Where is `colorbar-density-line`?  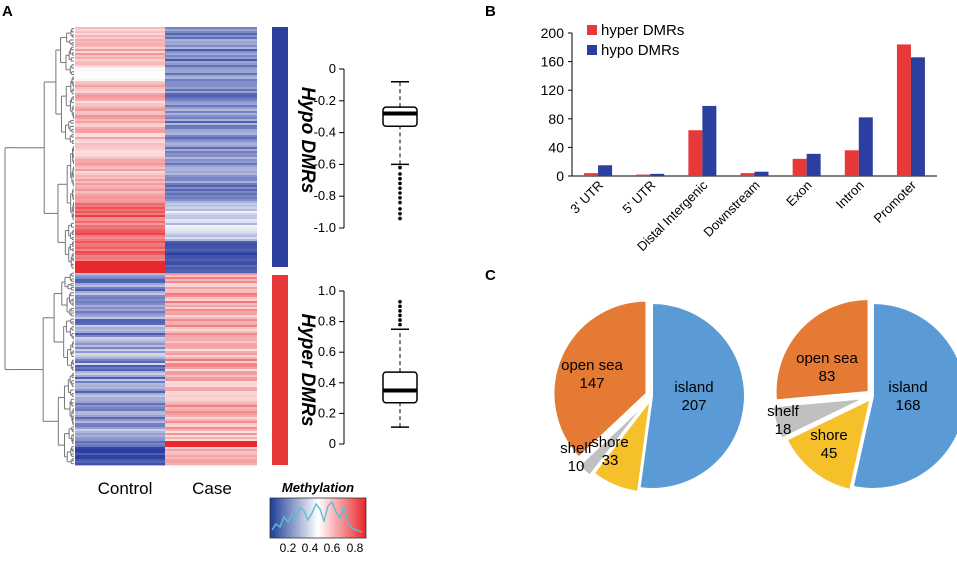 colorbar-density-line is located at coordinates (317, 516).